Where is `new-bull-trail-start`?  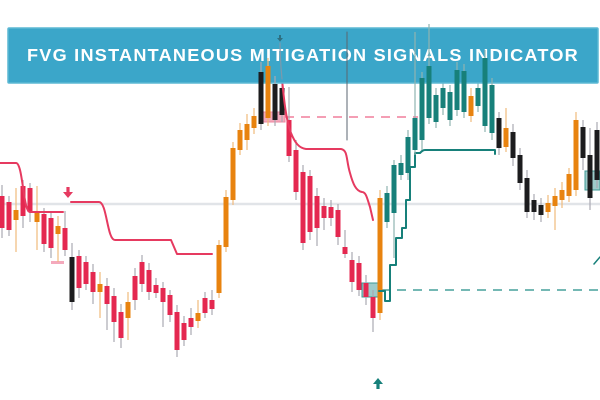
new-bull-trail-start is located at coordinates (596, 260).